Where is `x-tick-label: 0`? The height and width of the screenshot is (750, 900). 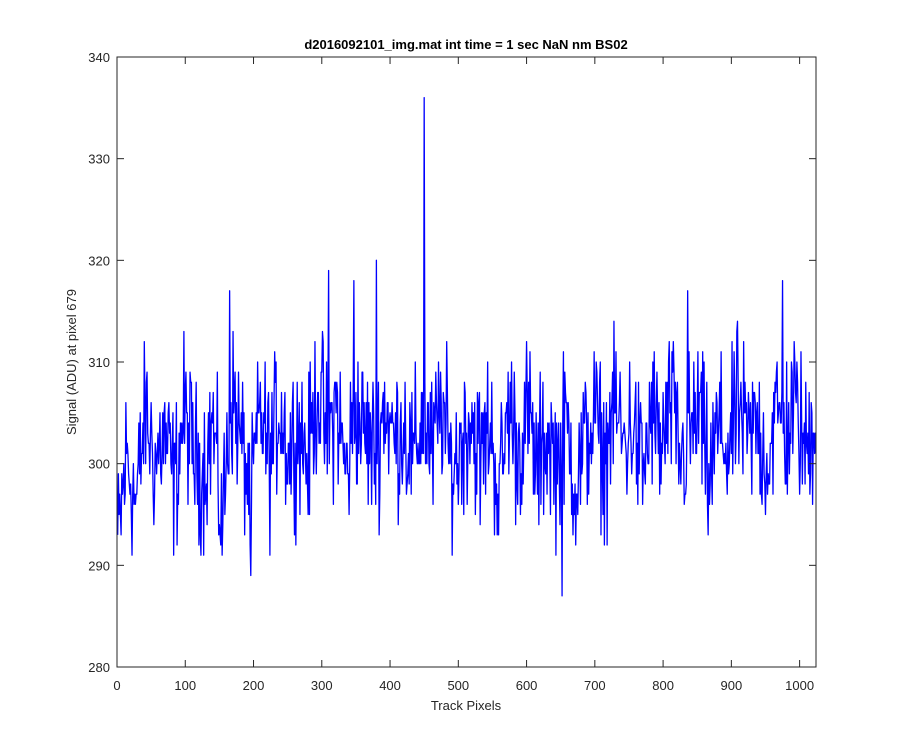 x-tick-label: 0 is located at coordinates (116, 685).